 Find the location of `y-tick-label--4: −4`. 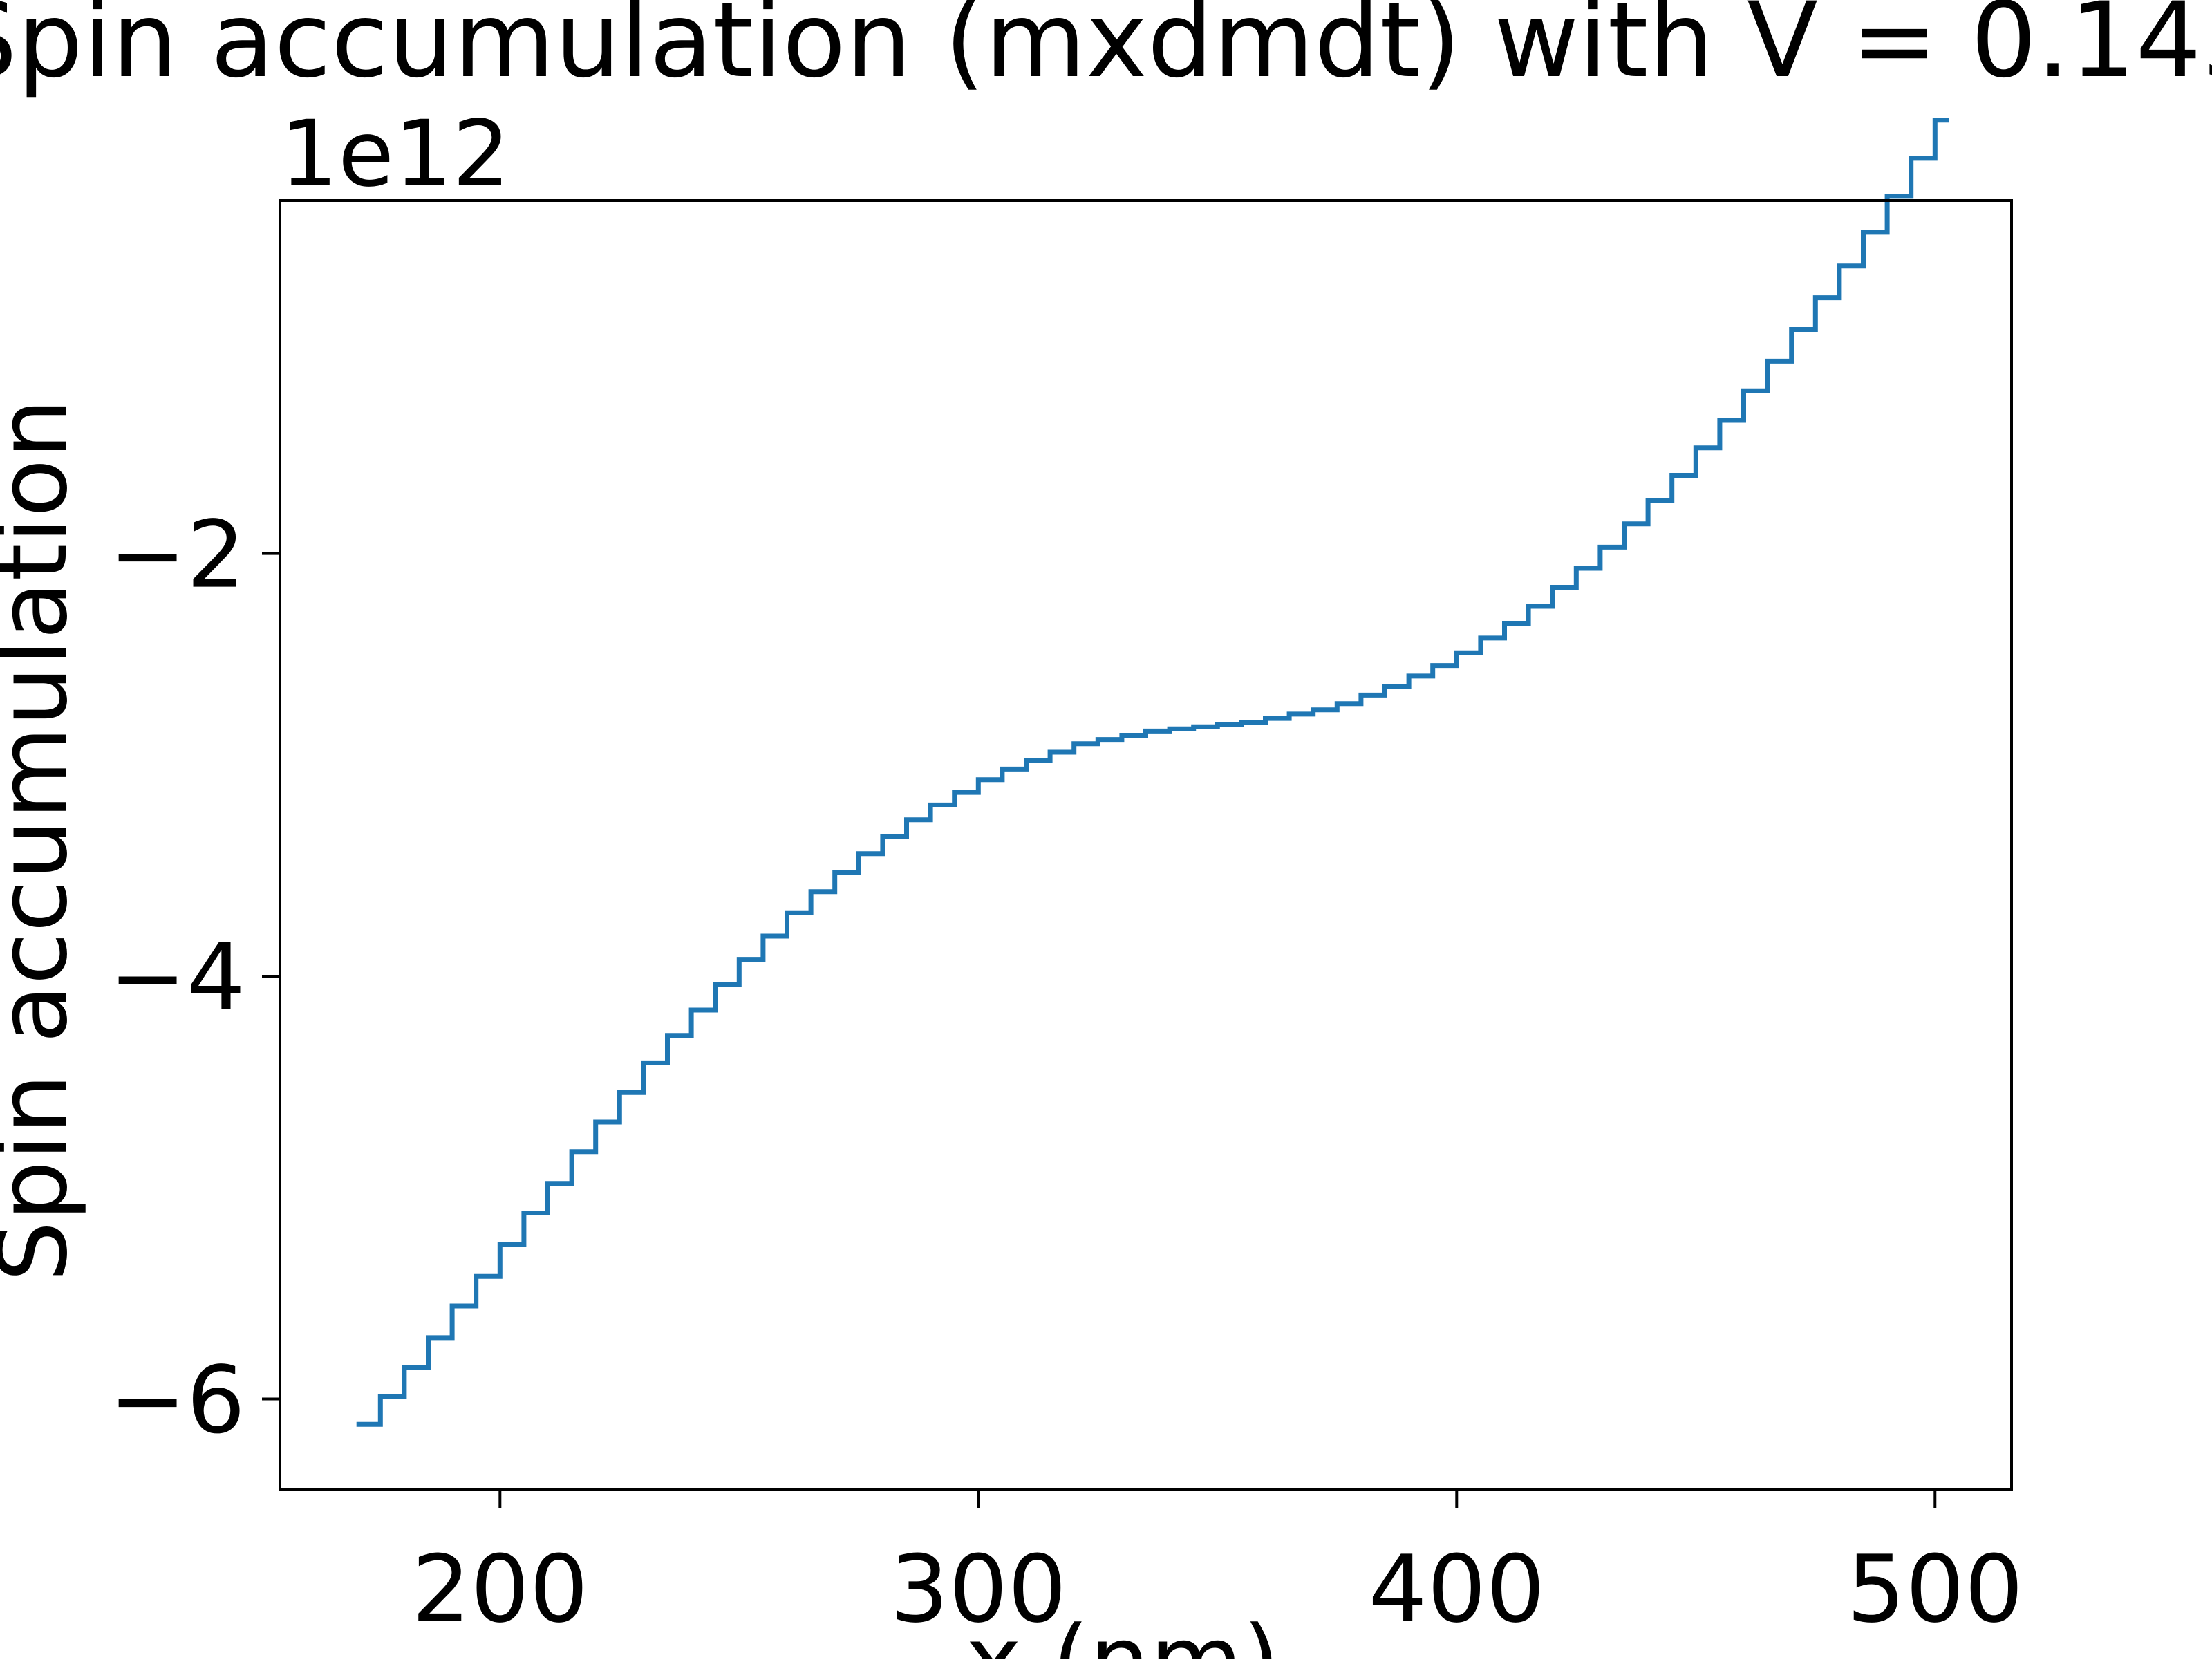

y-tick-label--4: −4 is located at coordinates (177, 978).